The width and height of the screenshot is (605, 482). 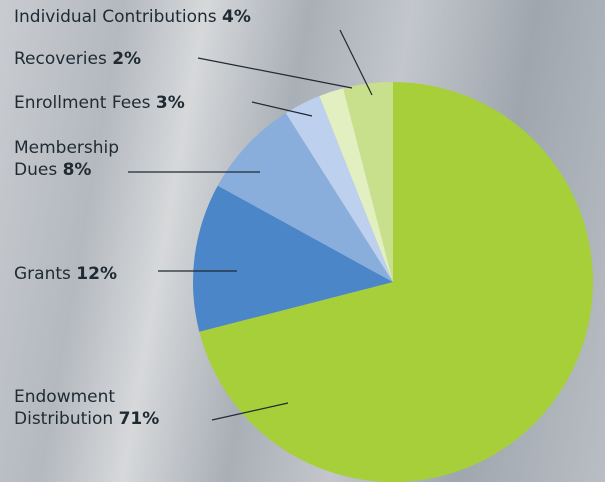 I want to click on category-name: Grants, so click(x=42, y=274).